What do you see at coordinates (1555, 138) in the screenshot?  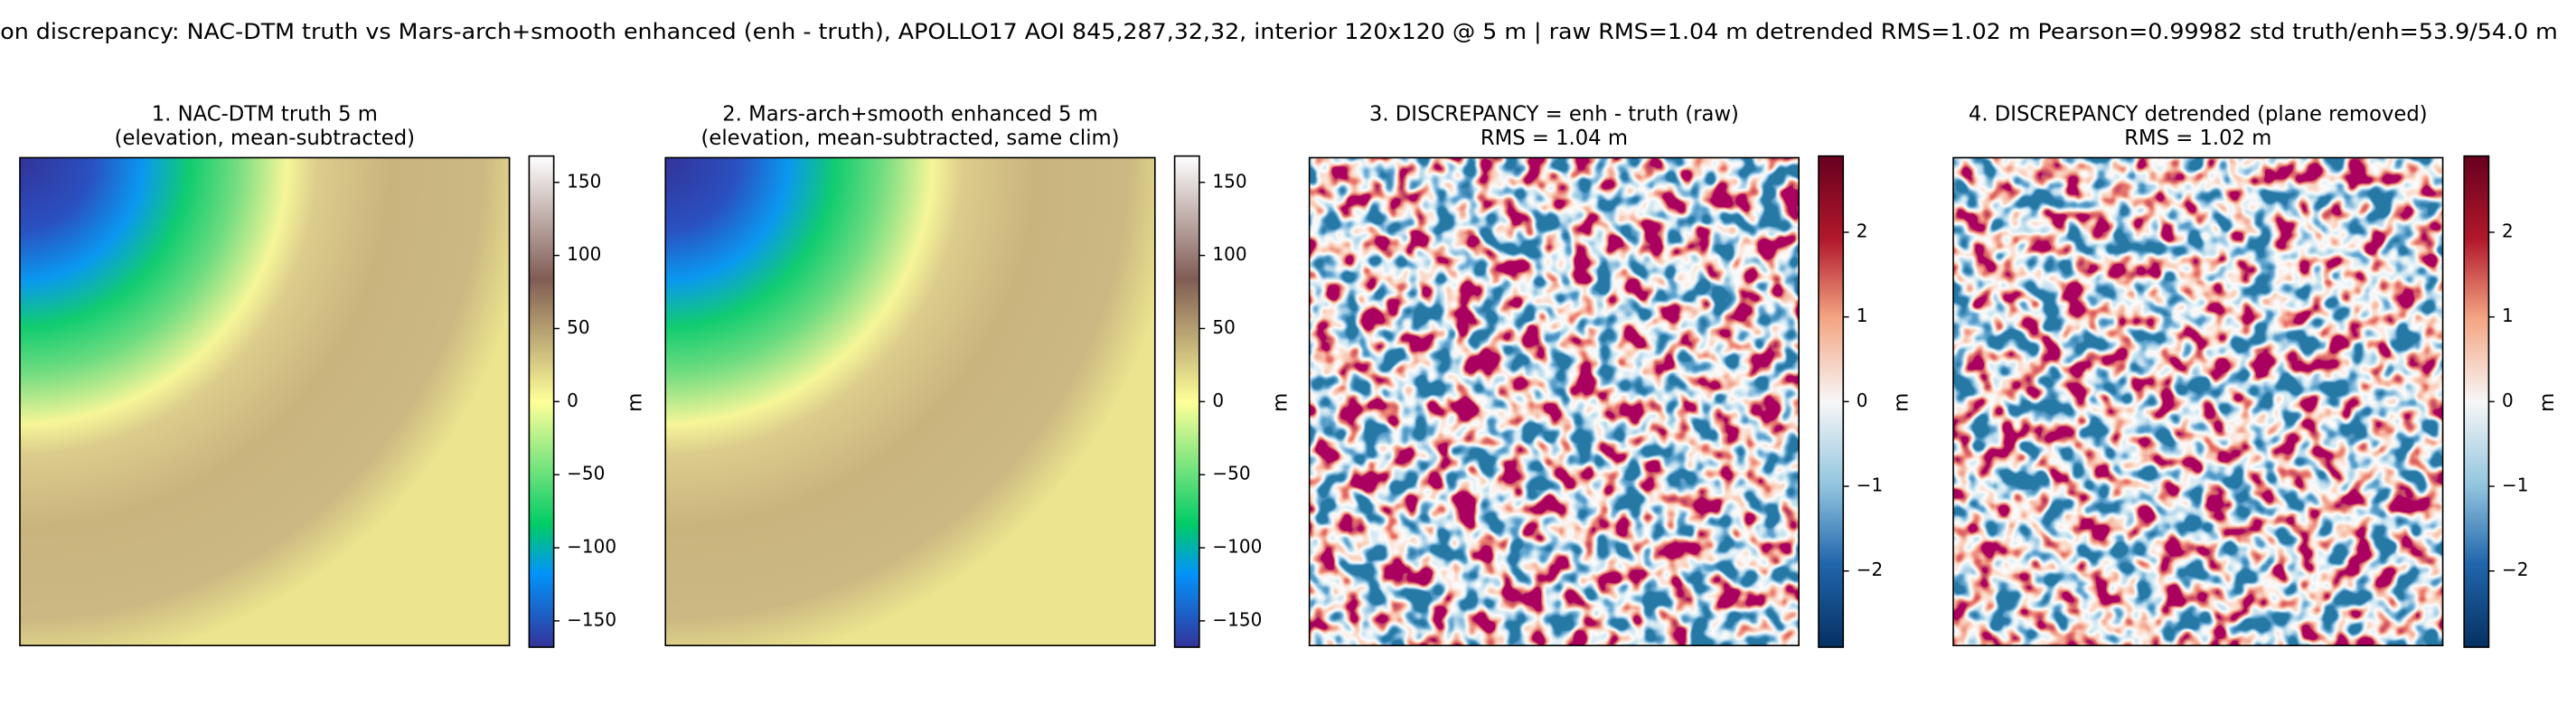 I see `panel-subtitle: RMS = 1.04 m` at bounding box center [1555, 138].